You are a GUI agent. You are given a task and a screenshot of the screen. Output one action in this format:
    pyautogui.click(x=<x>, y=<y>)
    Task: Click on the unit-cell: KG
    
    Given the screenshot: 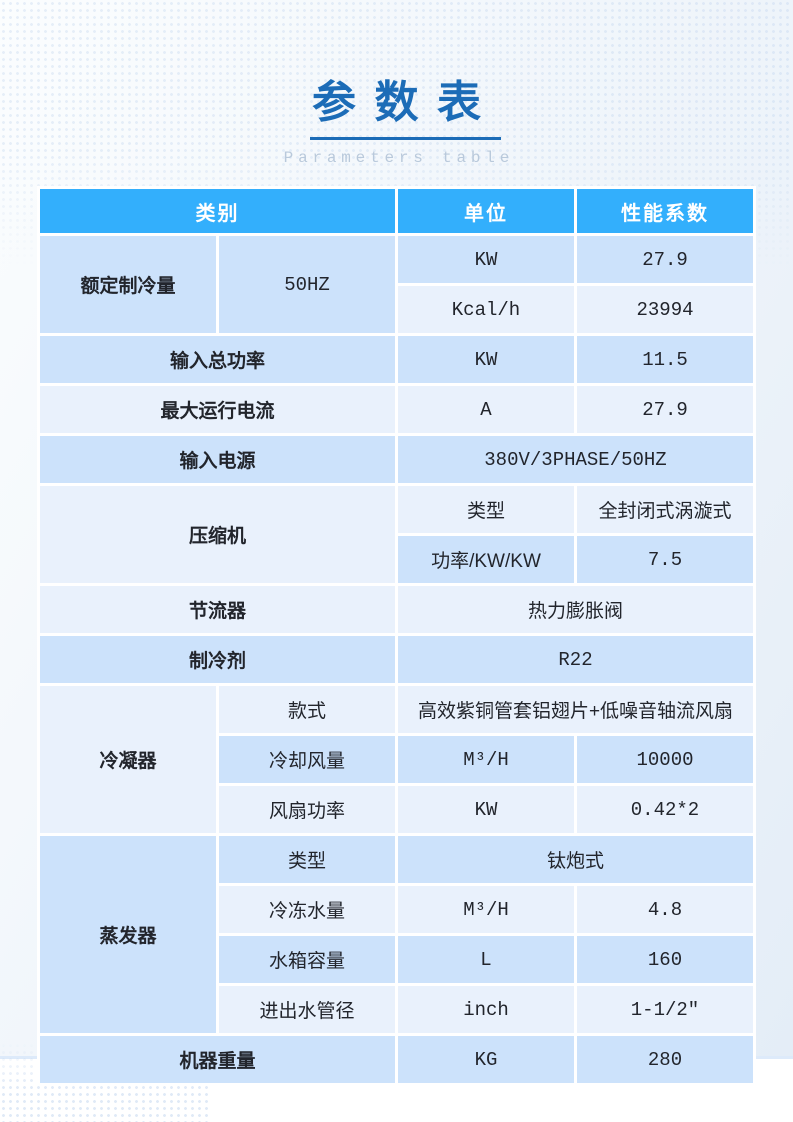 What is the action you would take?
    pyautogui.click(x=486, y=1059)
    